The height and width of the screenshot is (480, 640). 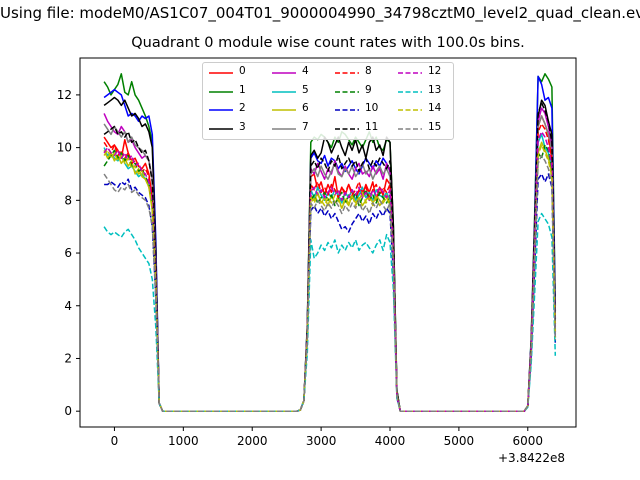 What do you see at coordinates (68, 253) in the screenshot?
I see `y-tick-label: 6` at bounding box center [68, 253].